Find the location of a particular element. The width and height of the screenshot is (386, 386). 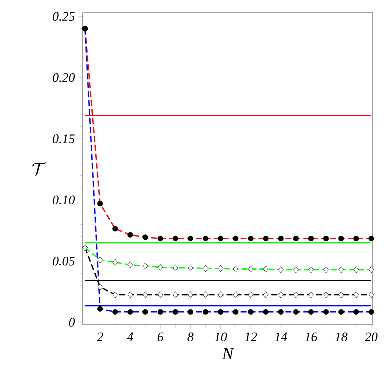

y-tick-label: 0.25 is located at coordinates (64, 17).